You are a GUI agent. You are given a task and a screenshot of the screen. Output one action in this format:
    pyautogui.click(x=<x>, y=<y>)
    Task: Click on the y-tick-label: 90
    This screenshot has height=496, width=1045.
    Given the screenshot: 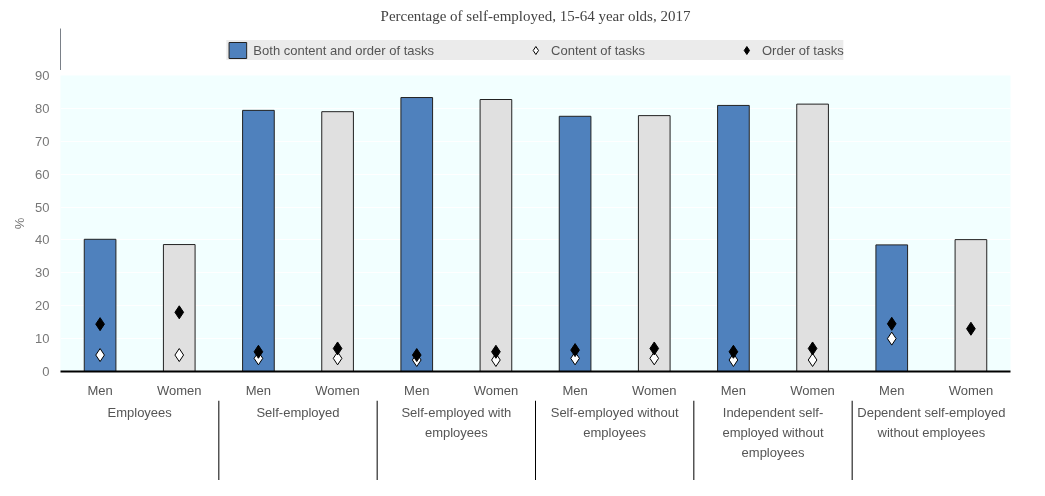 What is the action you would take?
    pyautogui.click(x=42, y=75)
    